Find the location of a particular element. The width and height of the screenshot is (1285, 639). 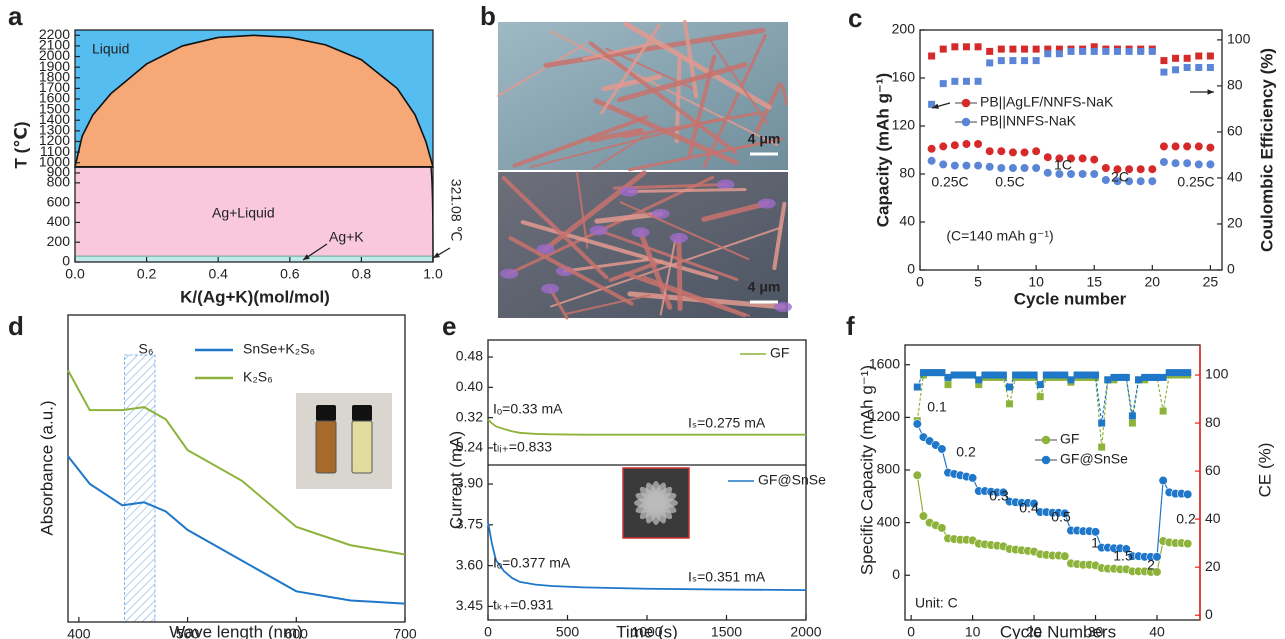

y-tick-label: 40 is located at coordinates (907, 221).